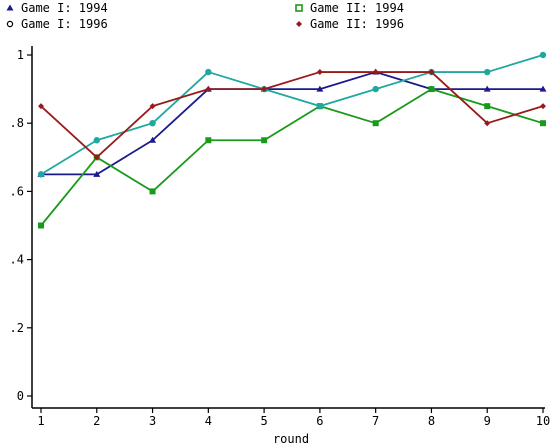 The width and height of the screenshot is (559, 447). Describe the element at coordinates (291, 439) in the screenshot. I see `x-axis-label: round` at that location.